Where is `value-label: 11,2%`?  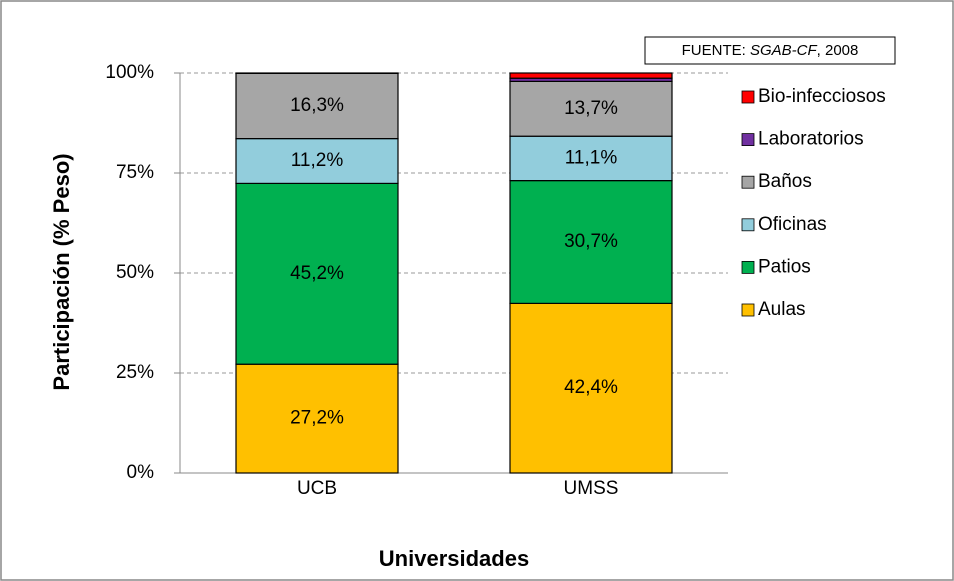 value-label: 11,2% is located at coordinates (317, 160).